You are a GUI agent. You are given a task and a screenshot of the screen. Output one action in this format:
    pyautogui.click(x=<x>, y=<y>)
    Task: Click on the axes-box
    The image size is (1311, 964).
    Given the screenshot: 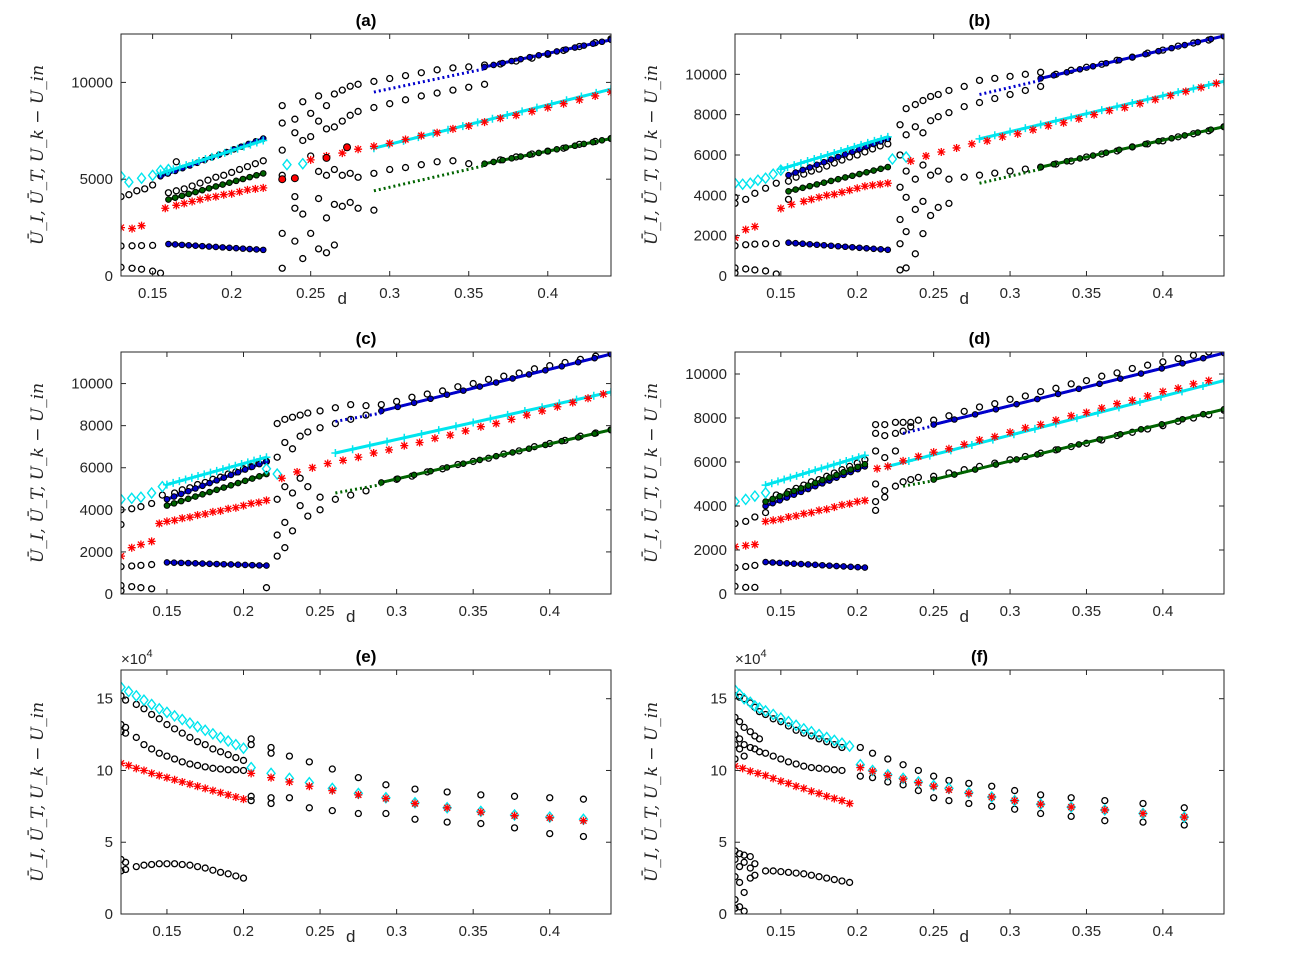 What is the action you would take?
    pyautogui.click(x=366, y=792)
    